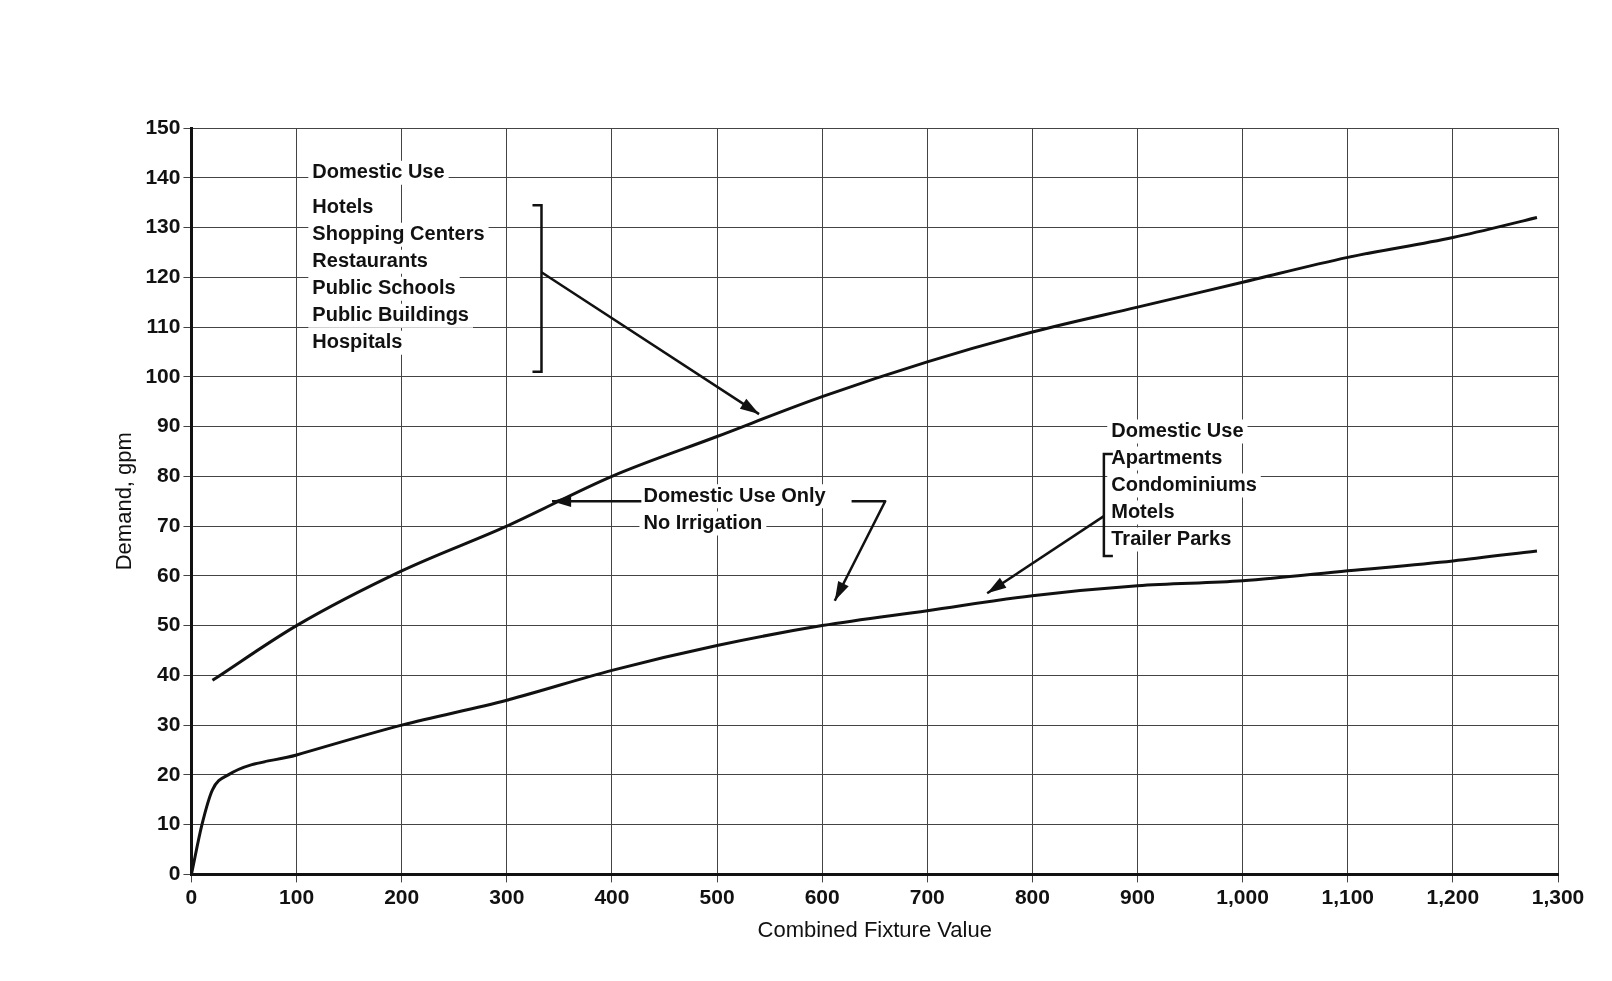 This screenshot has width=1612, height=981. Describe the element at coordinates (822, 896) in the screenshot. I see `x-tick-label: 600` at that location.